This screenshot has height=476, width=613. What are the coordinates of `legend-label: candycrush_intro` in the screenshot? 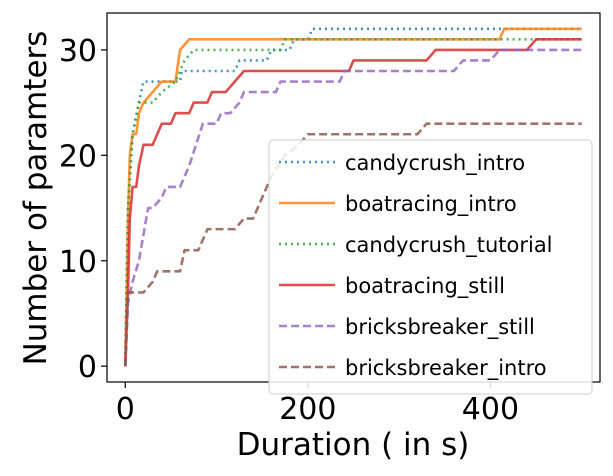 It's located at (435, 163).